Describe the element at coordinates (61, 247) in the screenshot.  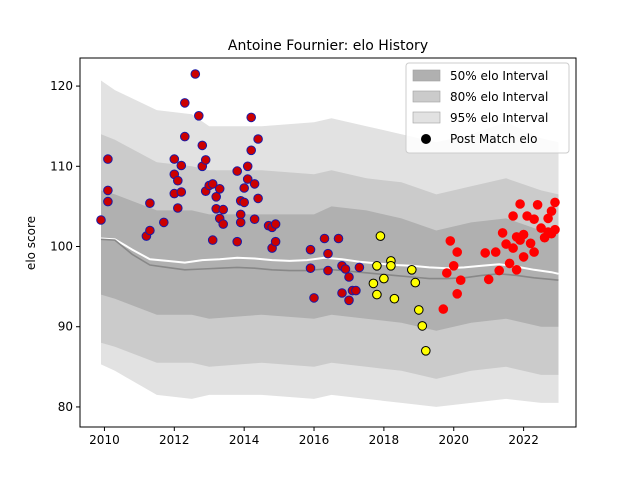
I see `y-tick-label: 100` at that location.